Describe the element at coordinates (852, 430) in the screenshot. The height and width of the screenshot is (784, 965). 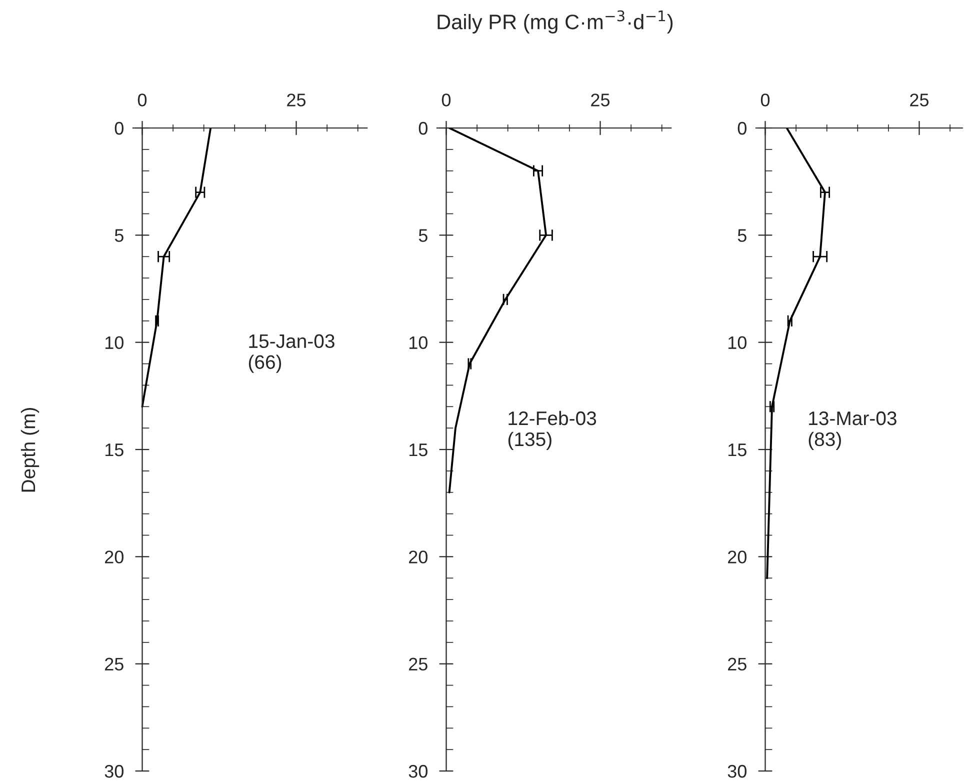
I see `annotation: 13-Mar-03 (83)` at that location.